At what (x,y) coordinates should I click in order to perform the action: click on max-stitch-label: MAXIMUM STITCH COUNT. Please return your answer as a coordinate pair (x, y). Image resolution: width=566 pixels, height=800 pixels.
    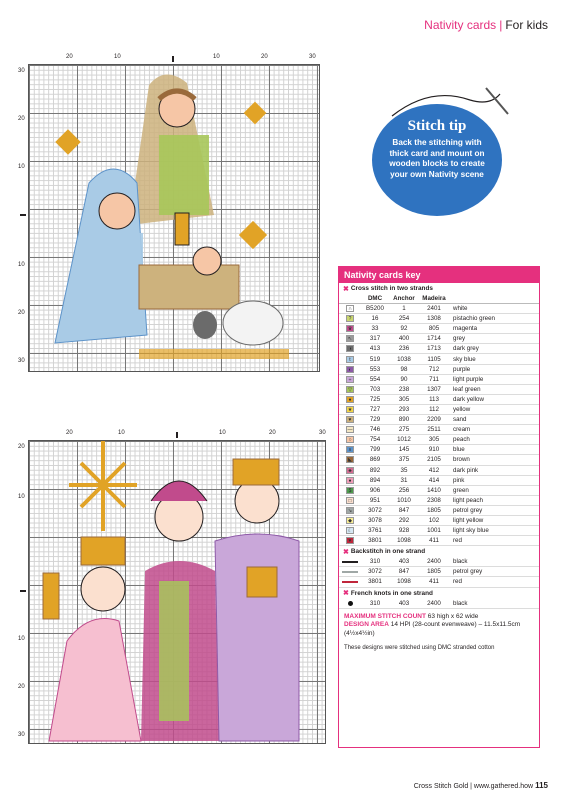
    Looking at the image, I should click on (385, 616).